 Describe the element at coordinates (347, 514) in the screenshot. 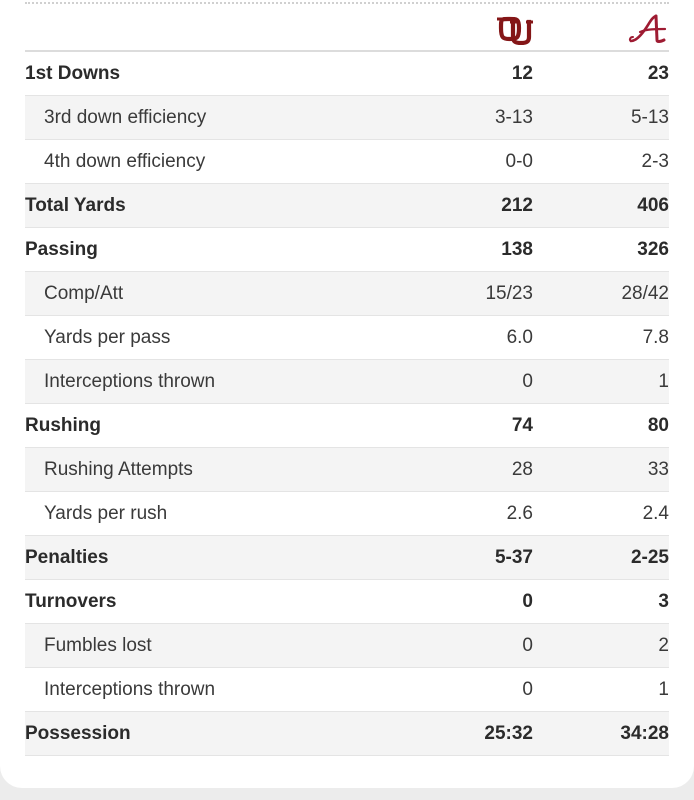

I see `stat-row: Yards per rush 2.6 2.4` at that location.